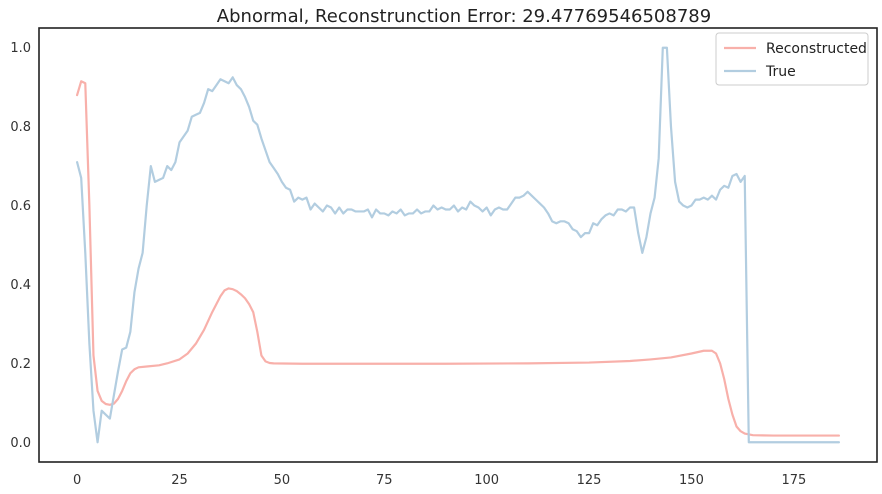 This screenshot has height=494, width=882. Describe the element at coordinates (816, 49) in the screenshot. I see `legend-label-reconstructed: Reconstructed` at that location.